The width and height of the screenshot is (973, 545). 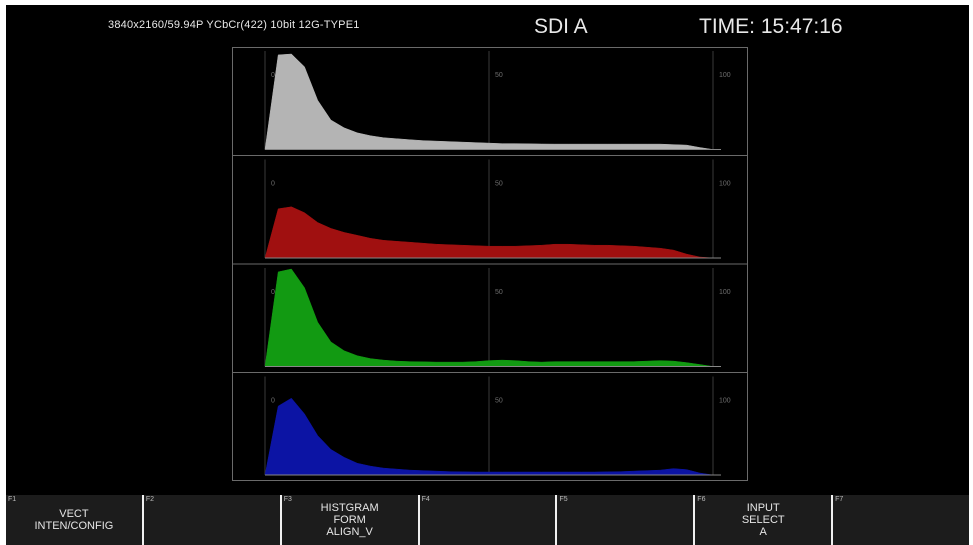 What do you see at coordinates (701, 499) in the screenshot?
I see `function-key-number: F6` at bounding box center [701, 499].